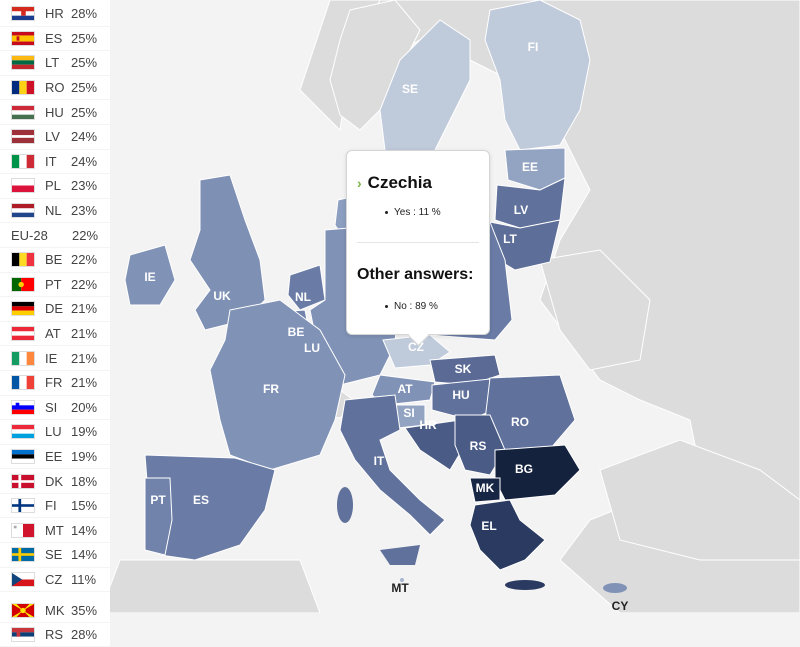 The width and height of the screenshot is (800, 647). I want to click on legend-country-code: DK, so click(54, 481).